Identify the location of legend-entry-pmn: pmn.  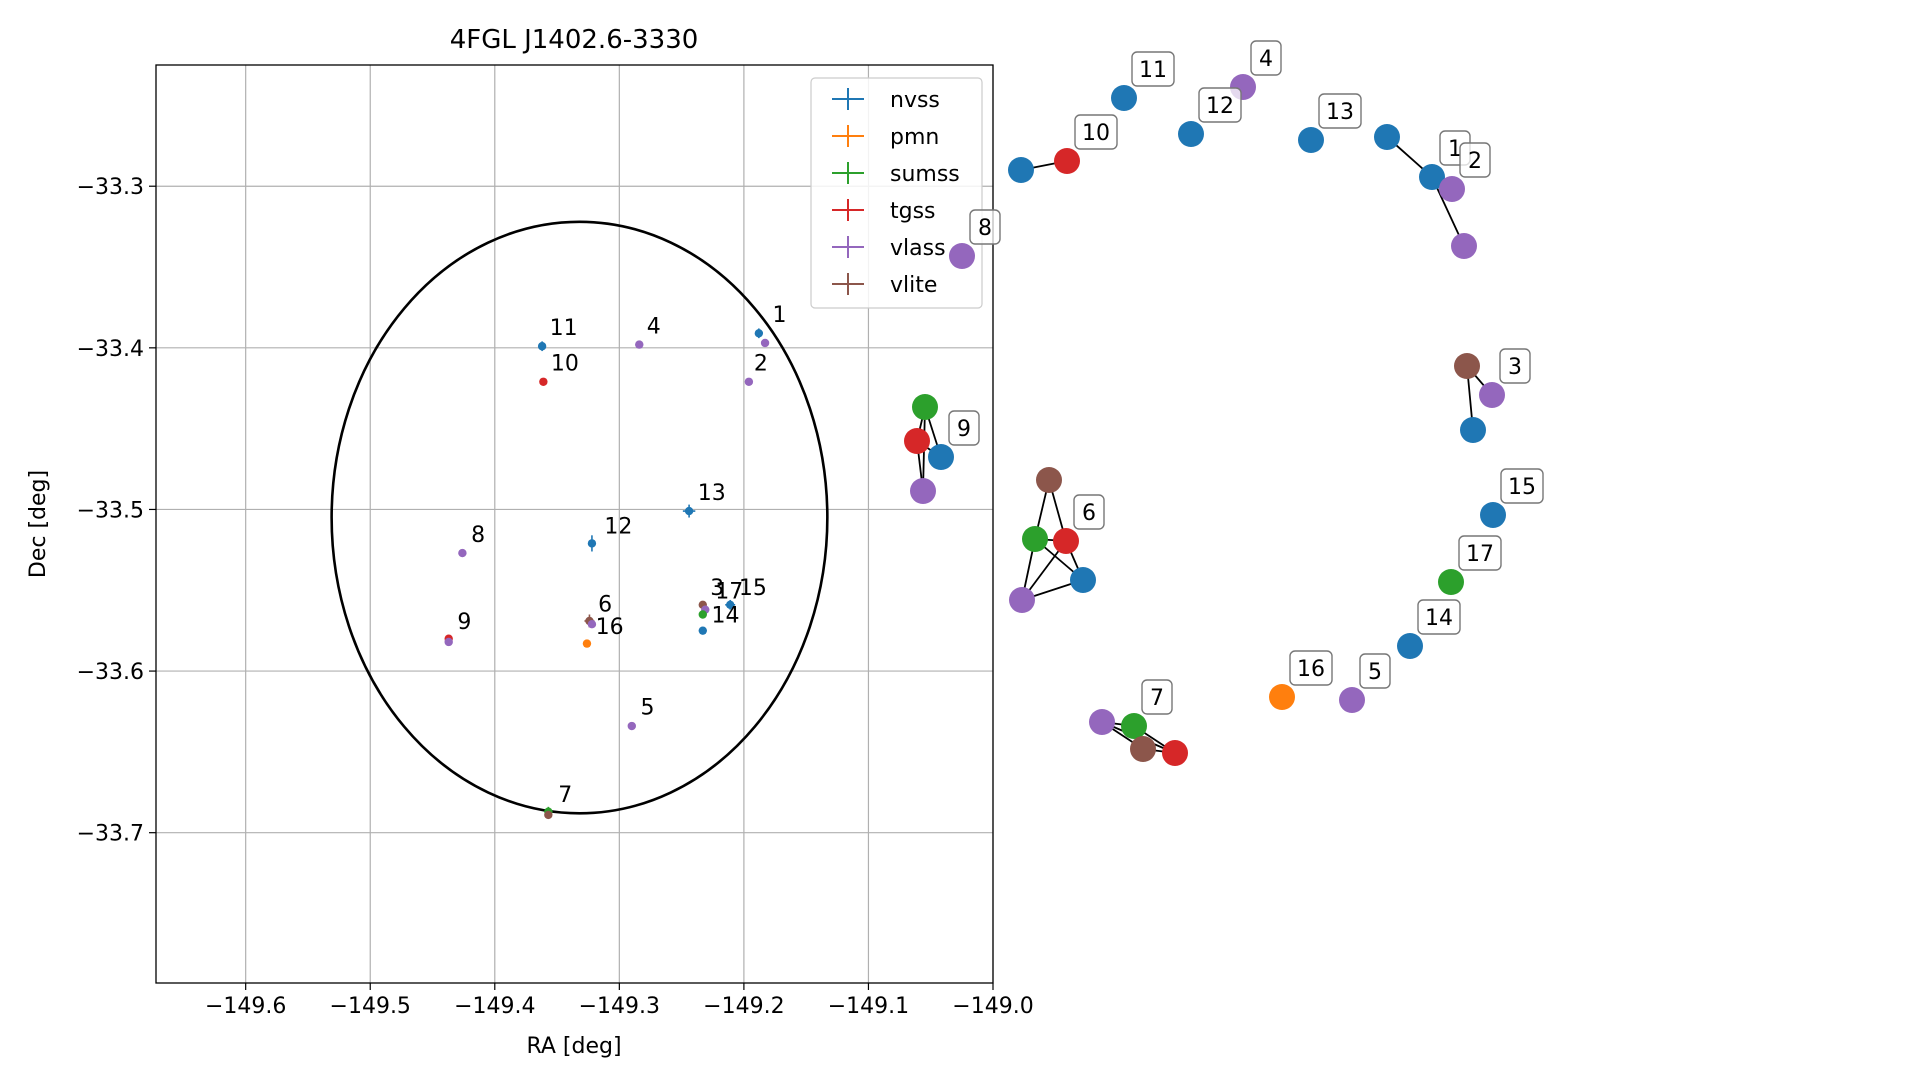
(885, 137).